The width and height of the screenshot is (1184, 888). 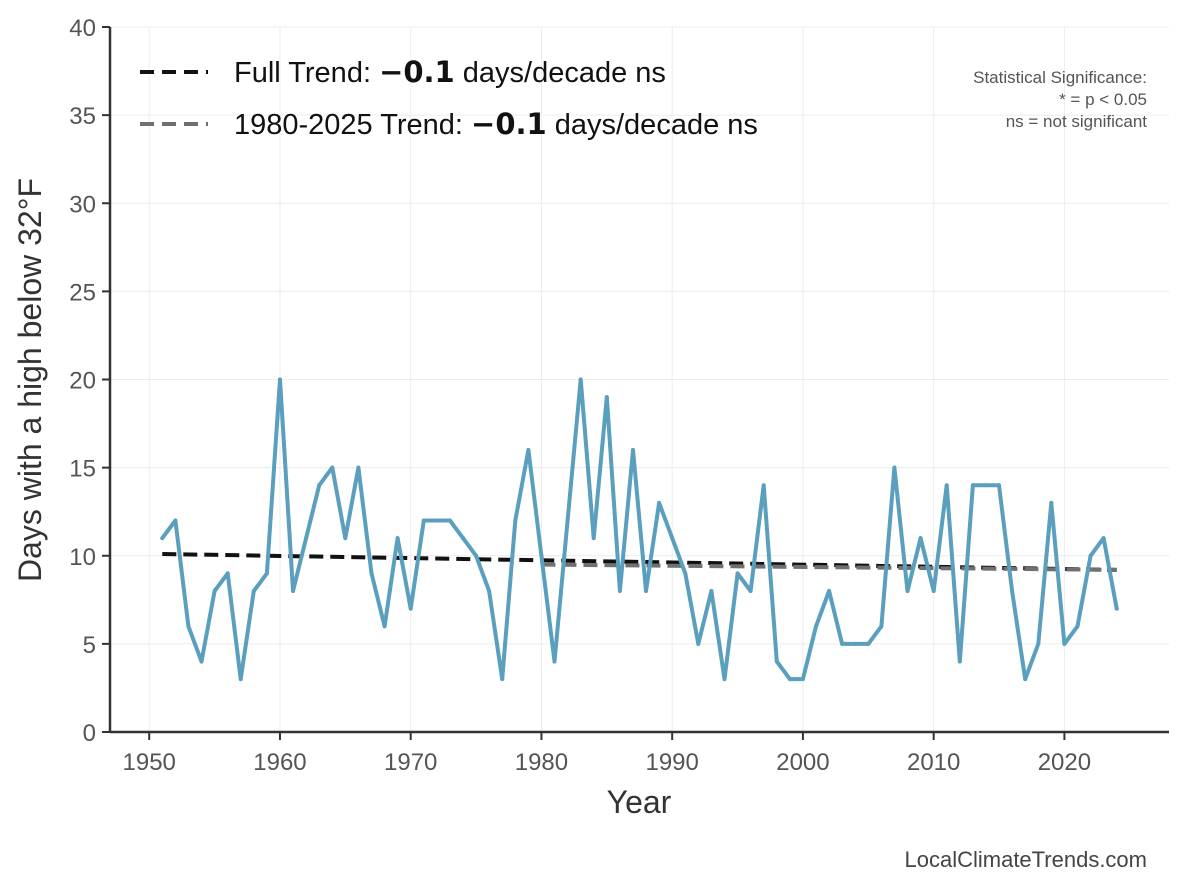 What do you see at coordinates (82, 28) in the screenshot?
I see `y-tick-label: 40` at bounding box center [82, 28].